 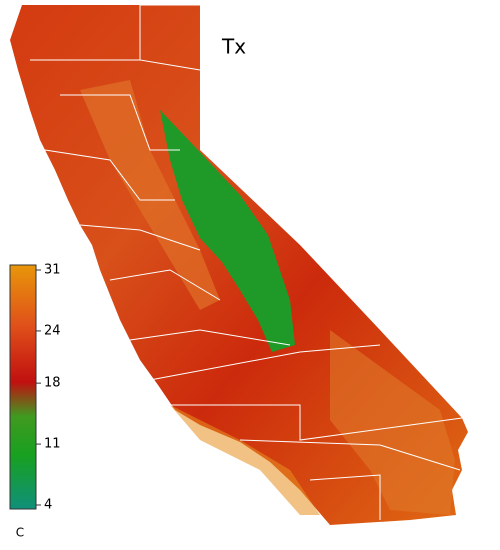 What do you see at coordinates (150, 195) in the screenshot?
I see `central-valley` at bounding box center [150, 195].